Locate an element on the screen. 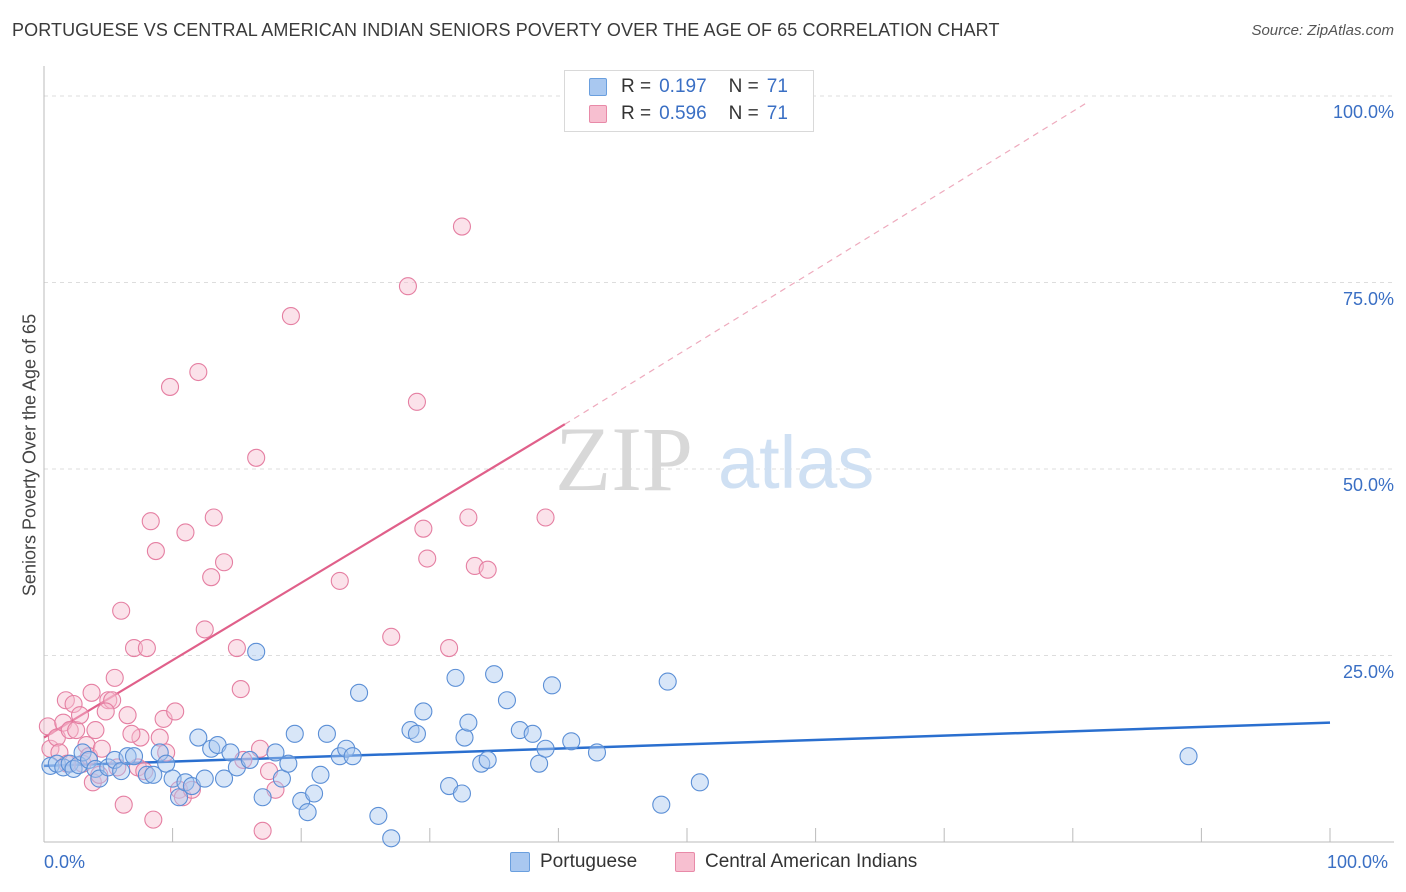  x-tick-label-max: 100.0% is located at coordinates (1358, 862).